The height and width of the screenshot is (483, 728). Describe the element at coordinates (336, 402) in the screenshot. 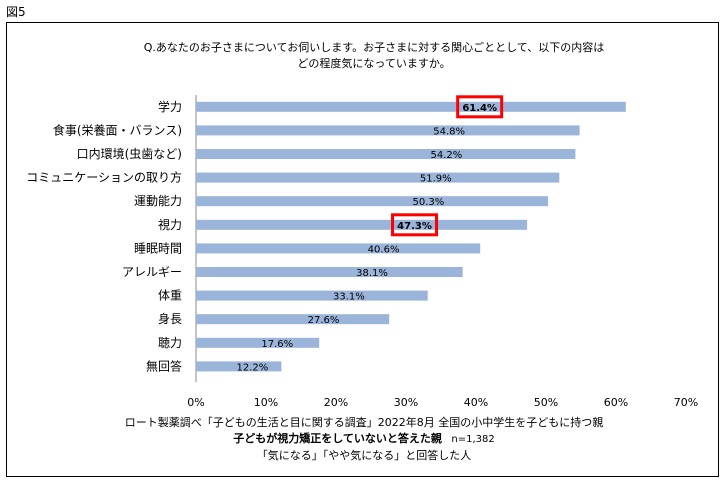

I see `x-tick-label: 20%` at that location.